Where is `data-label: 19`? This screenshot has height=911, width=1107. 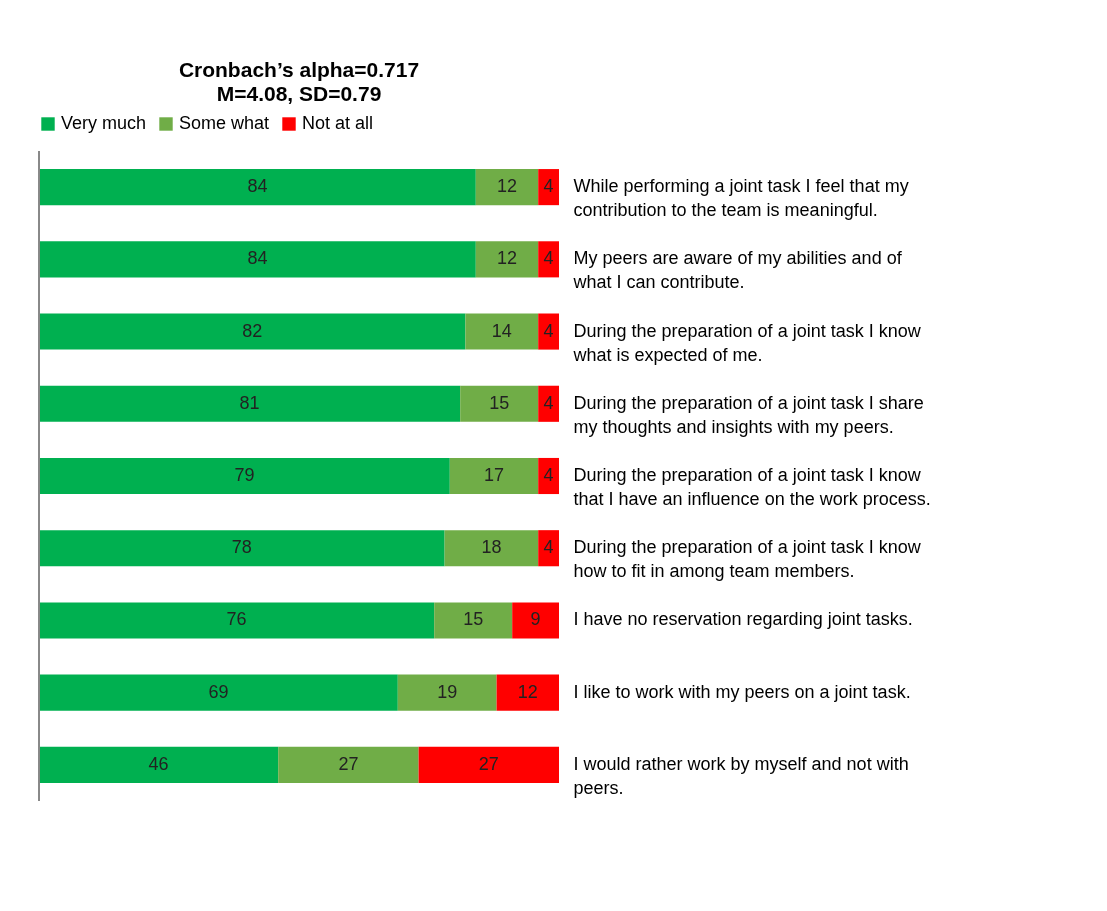 data-label: 19 is located at coordinates (447, 691).